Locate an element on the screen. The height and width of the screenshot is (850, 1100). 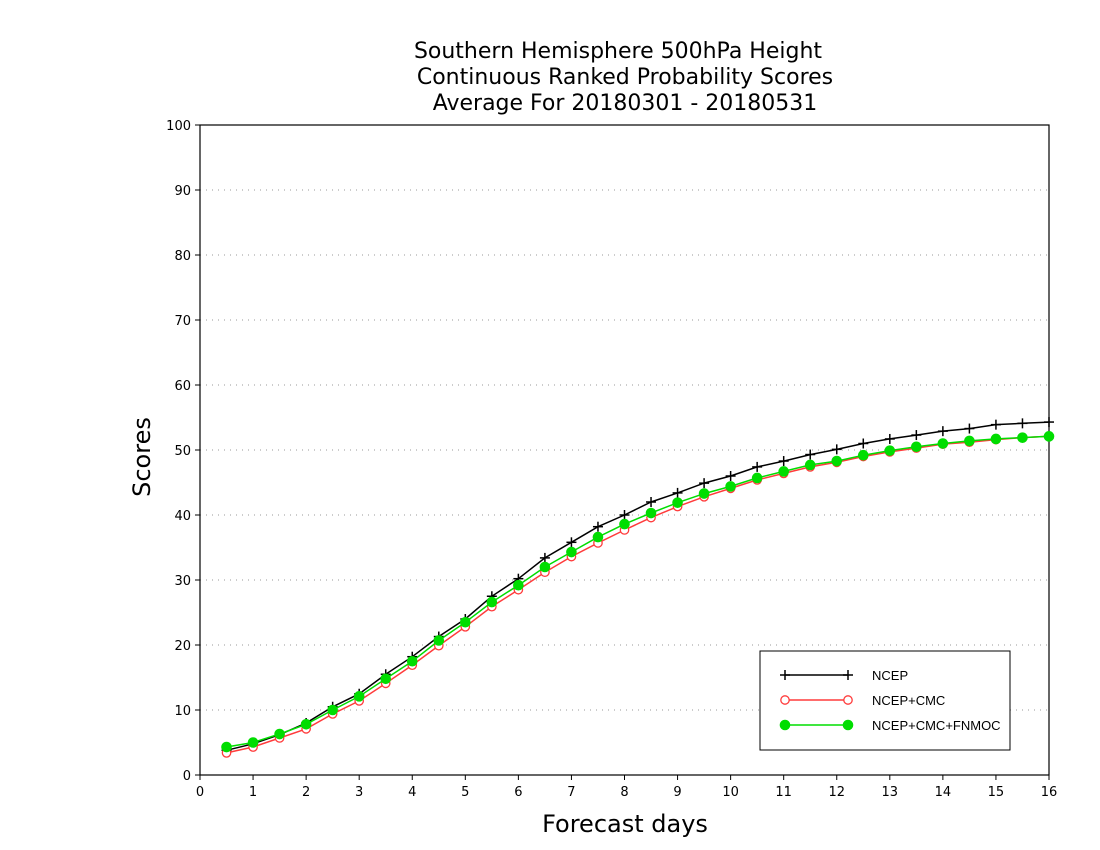
title-line-3: Average For 20180301 - 20180531 is located at coordinates (625, 103).